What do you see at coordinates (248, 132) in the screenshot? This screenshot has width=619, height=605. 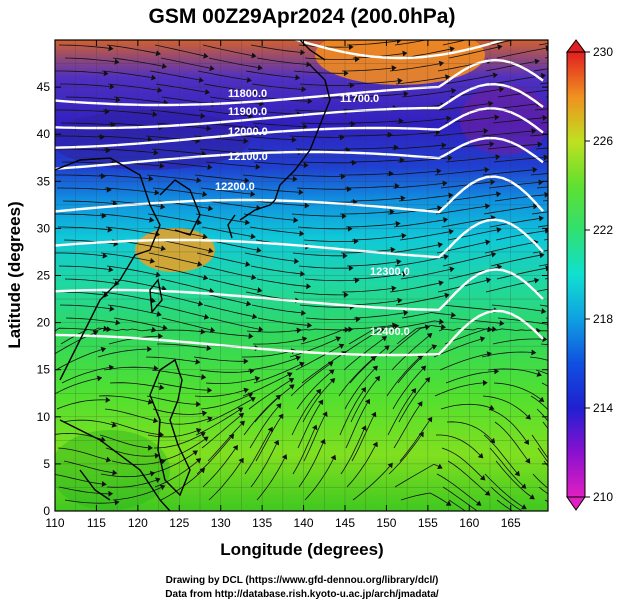 I see `contour-label: 12000.0` at bounding box center [248, 132].